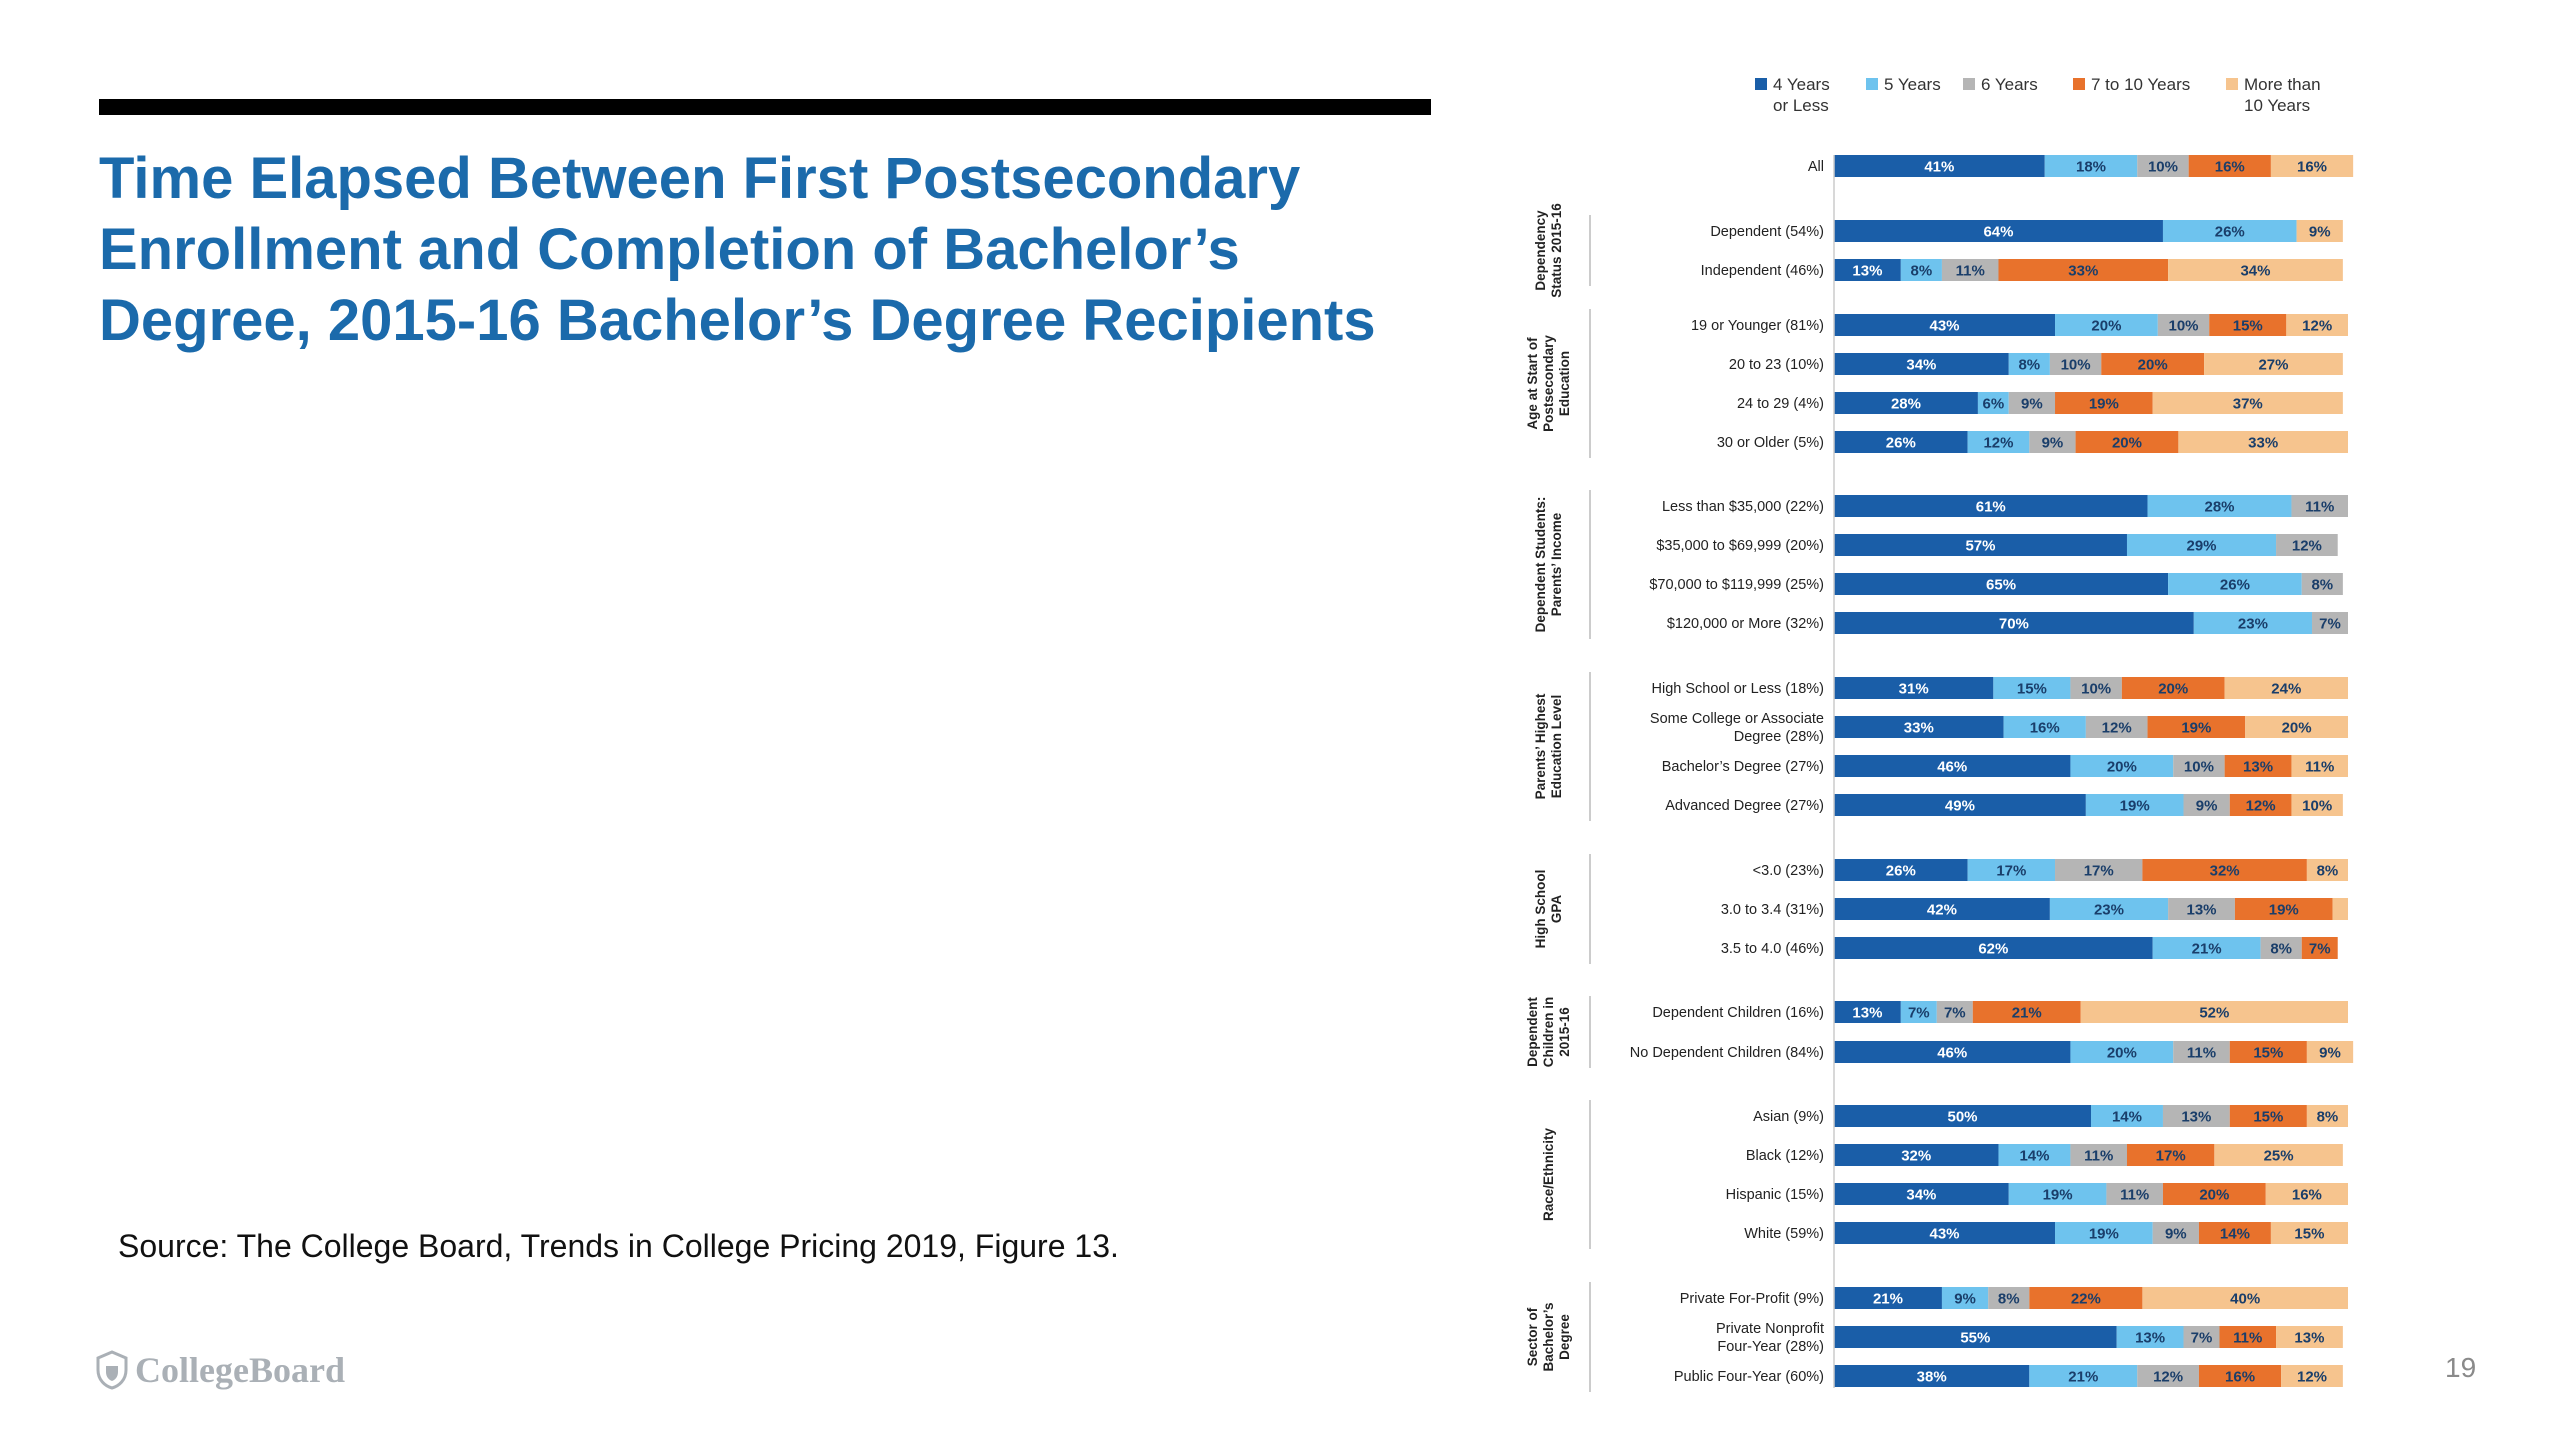 This screenshot has height=1440, width=2560. What do you see at coordinates (1788, 871) in the screenshot?
I see `row-label: <3.0 (23%)` at bounding box center [1788, 871].